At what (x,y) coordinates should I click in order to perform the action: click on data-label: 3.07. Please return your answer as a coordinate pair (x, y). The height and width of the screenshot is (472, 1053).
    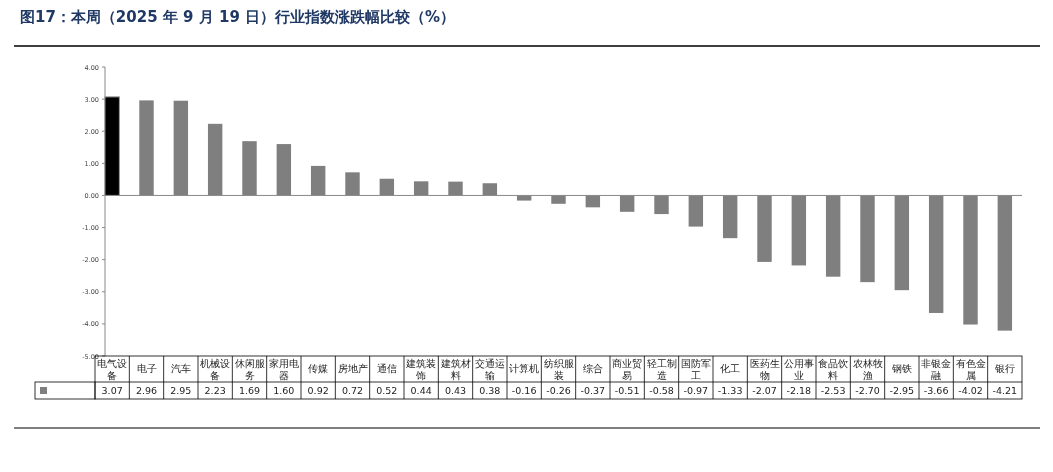
    Looking at the image, I should click on (112, 390).